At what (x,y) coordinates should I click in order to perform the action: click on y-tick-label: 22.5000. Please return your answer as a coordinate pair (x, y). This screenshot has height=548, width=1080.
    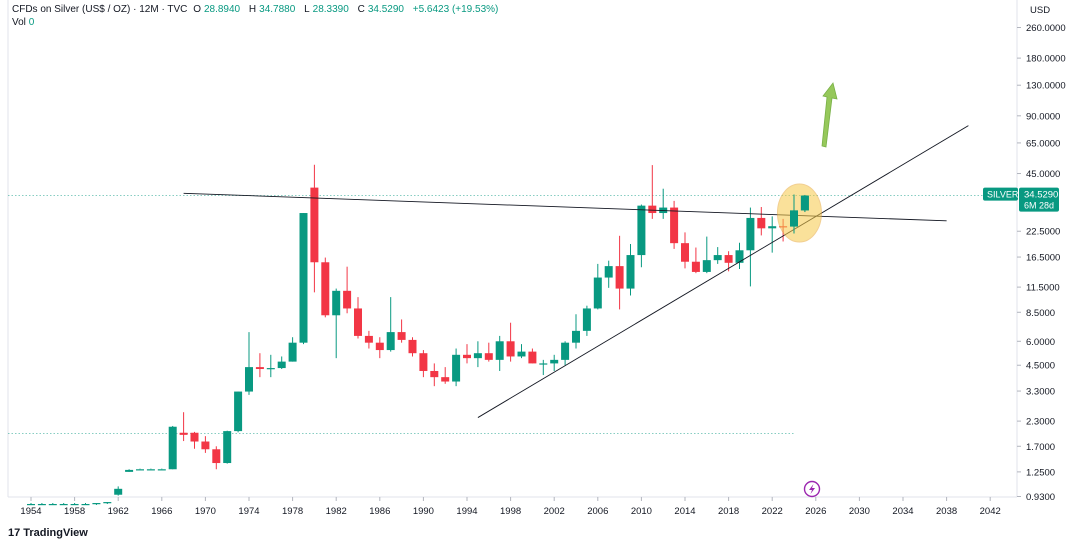
    Looking at the image, I should click on (1043, 232).